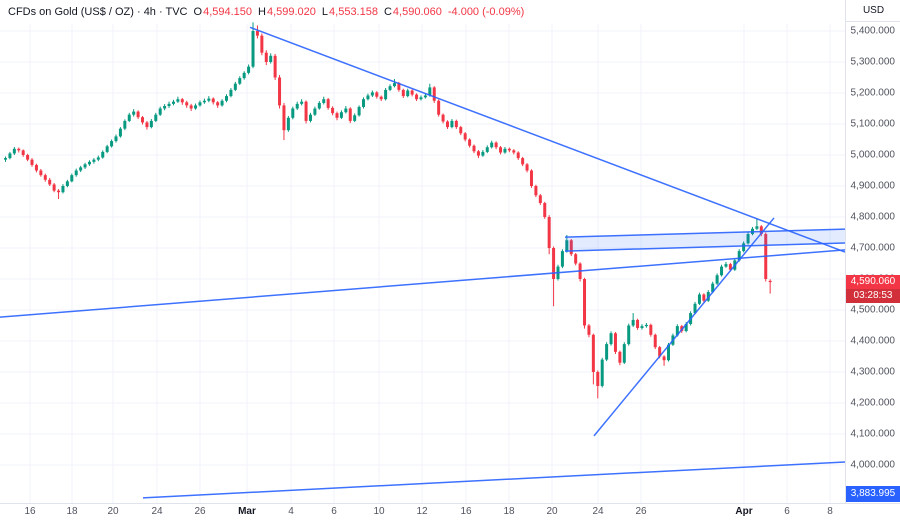 The image size is (900, 520). I want to click on time-tick-label: 26, so click(641, 511).